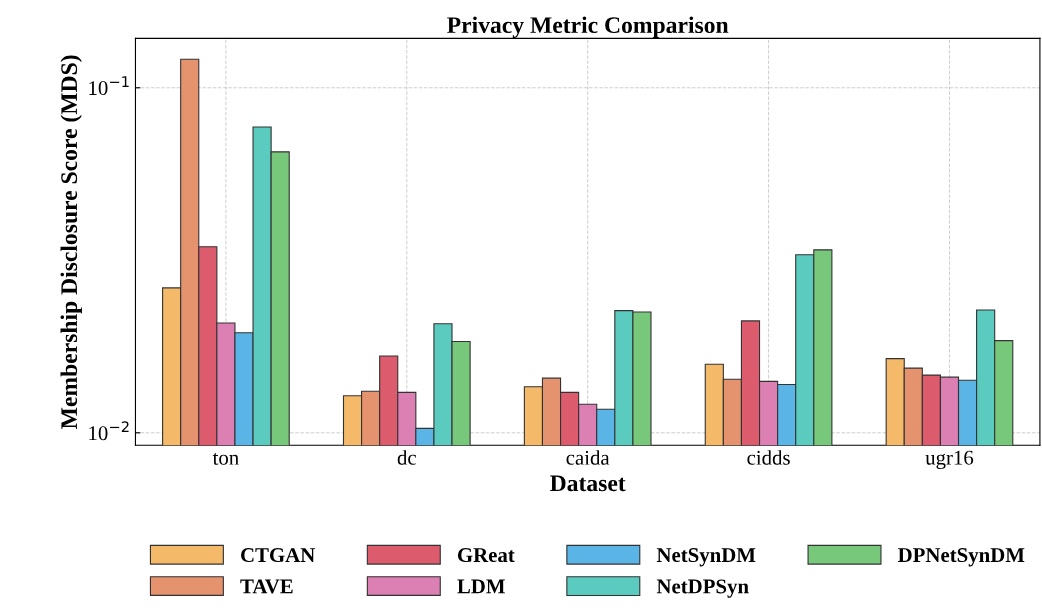  Describe the element at coordinates (588, 27) in the screenshot. I see `chart-title: Privacy Metric Comparison` at that location.